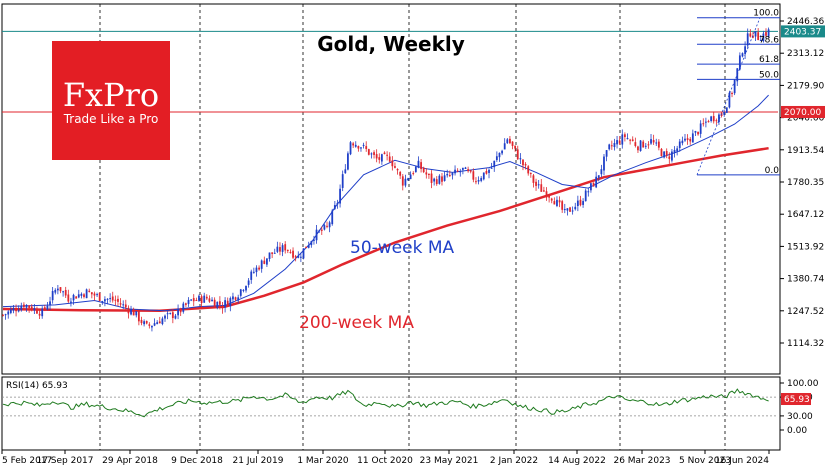 This screenshot has width=835, height=470. I want to click on fibo-level-label: 100.0, so click(766, 14).